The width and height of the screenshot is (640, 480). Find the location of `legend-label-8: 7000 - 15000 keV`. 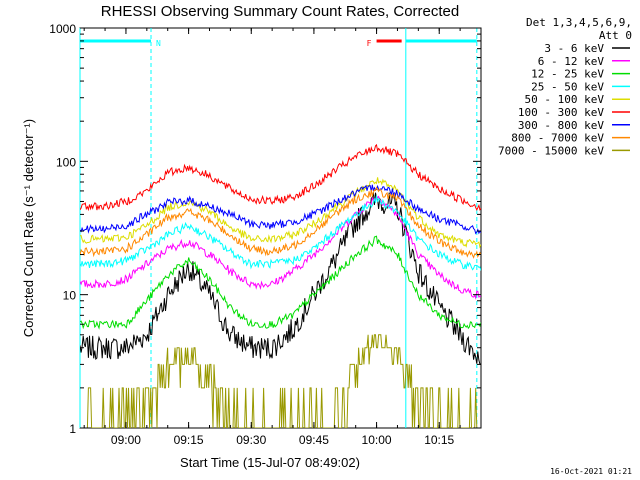

legend-label-8: 7000 - 15000 keV is located at coordinates (551, 150).